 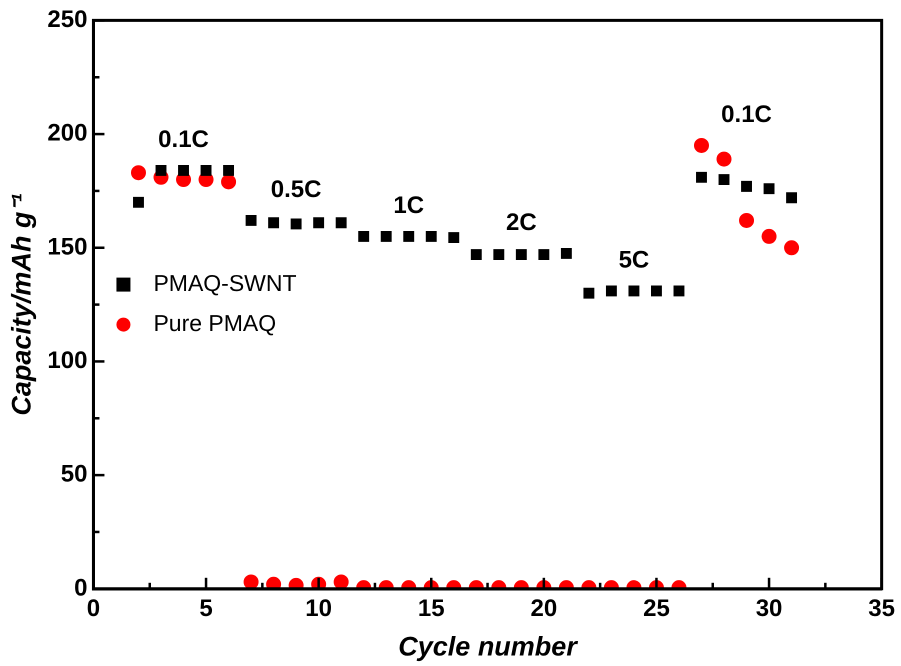 What do you see at coordinates (206, 608) in the screenshot?
I see `x-tick-label: 5` at bounding box center [206, 608].